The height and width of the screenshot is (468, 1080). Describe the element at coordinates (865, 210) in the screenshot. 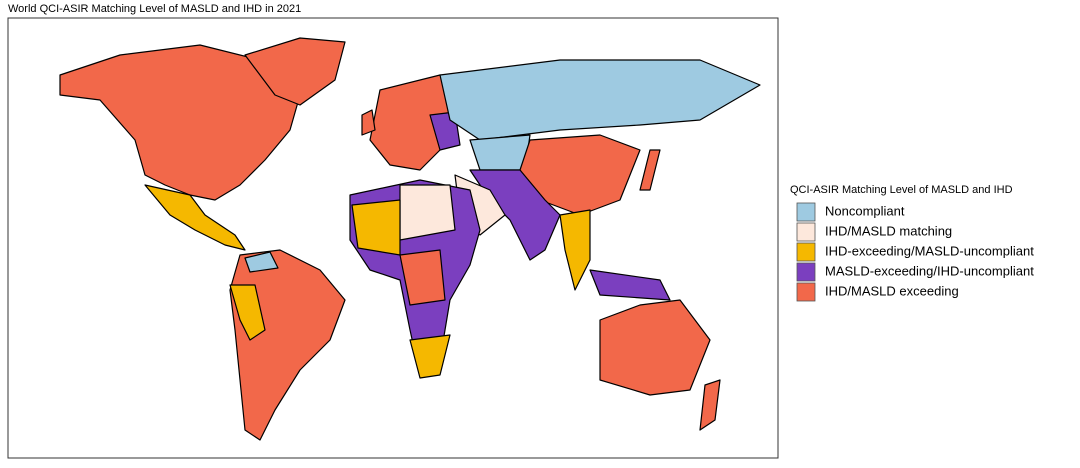

I see `legend-label: Noncompliant` at that location.